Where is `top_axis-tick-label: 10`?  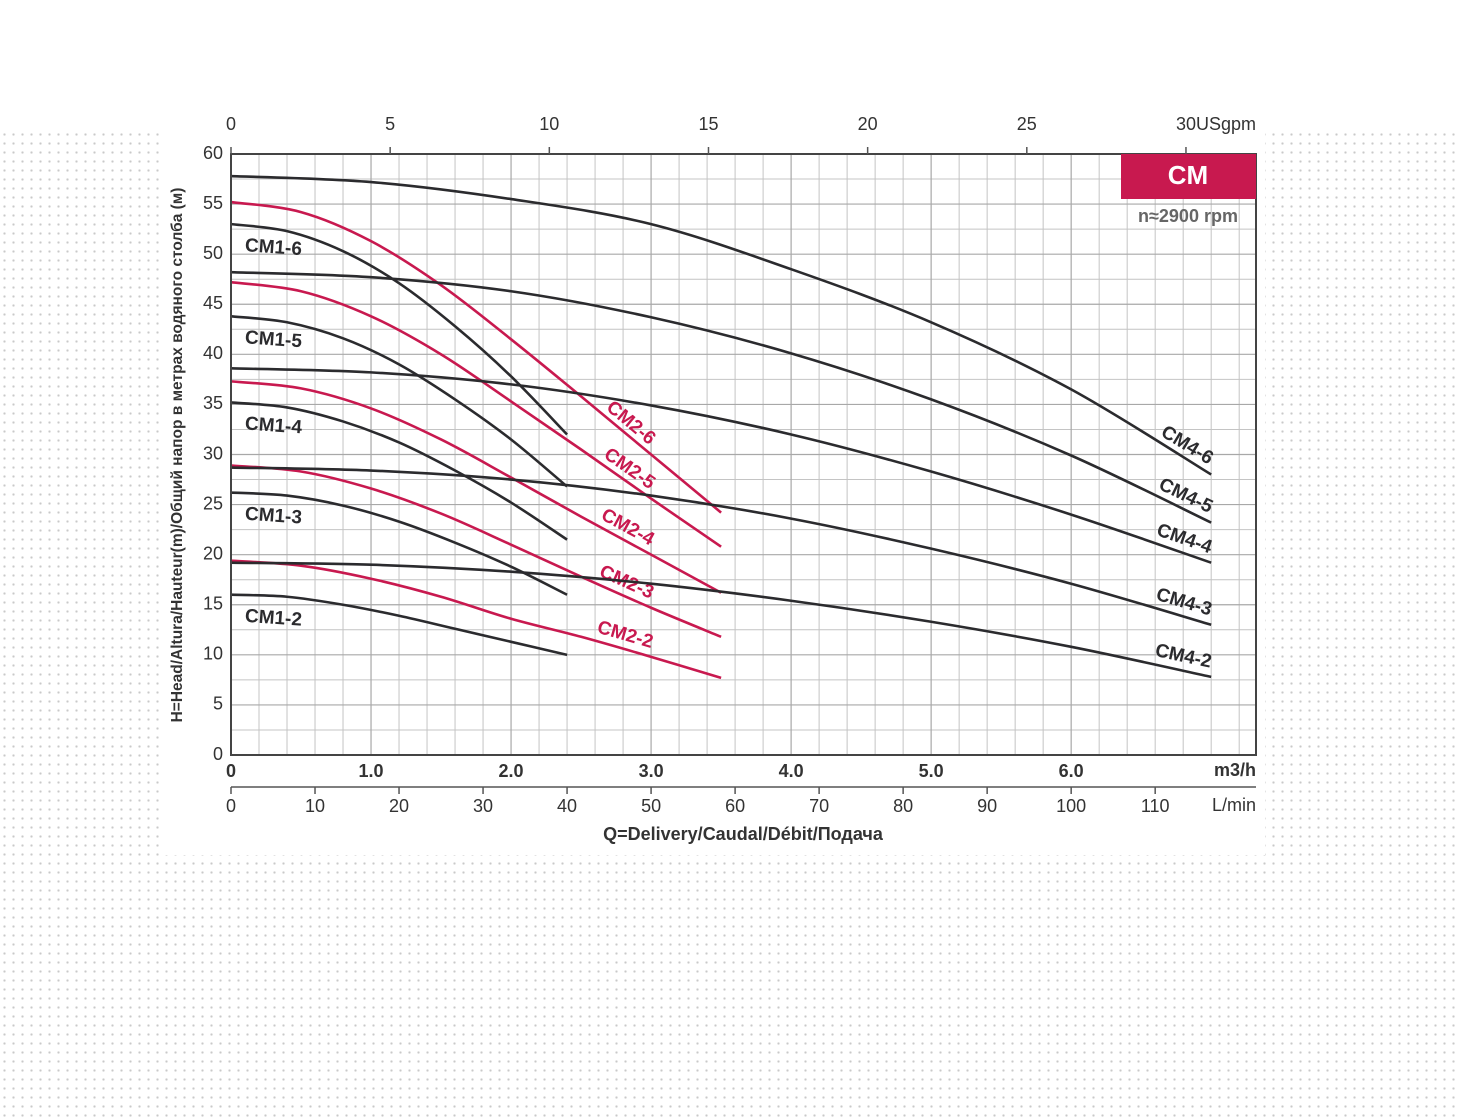
top_axis-tick-label: 10 is located at coordinates (549, 124).